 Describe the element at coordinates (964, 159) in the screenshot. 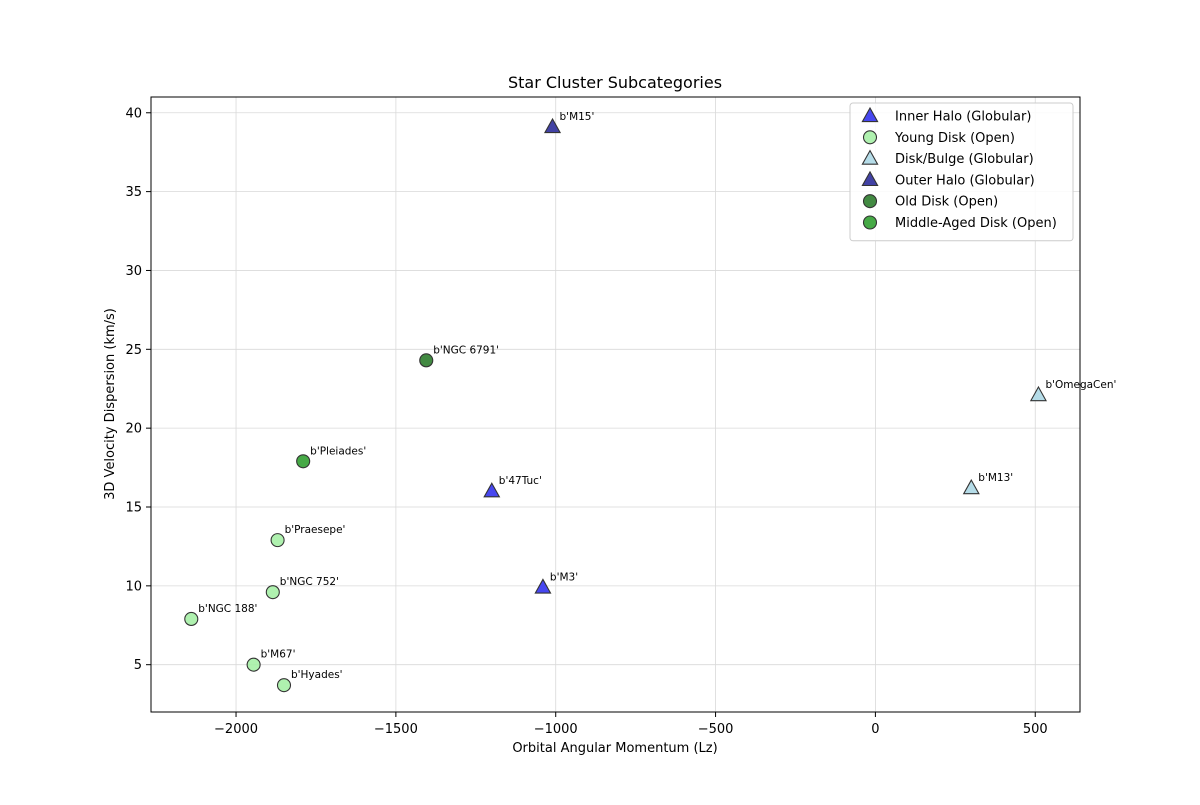

I see `legend-label: Disk/Bulge (Globular)` at that location.